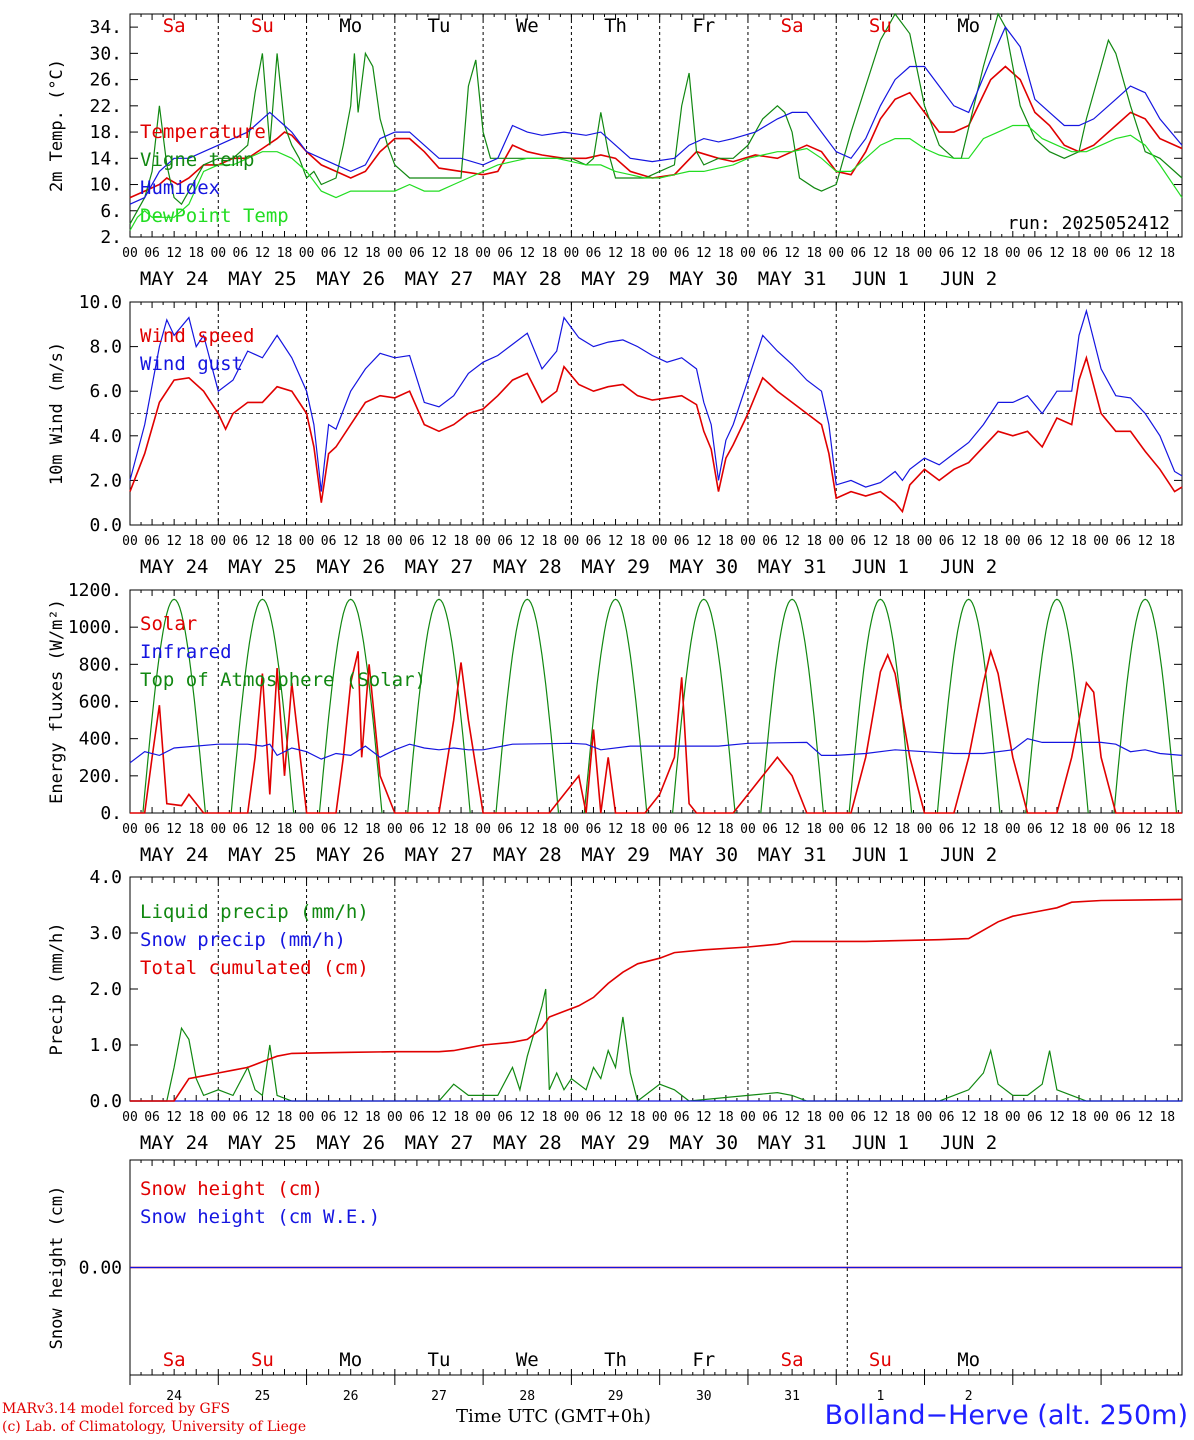  Describe the element at coordinates (105, 106) in the screenshot. I see `y-tick-label: 22.` at that location.